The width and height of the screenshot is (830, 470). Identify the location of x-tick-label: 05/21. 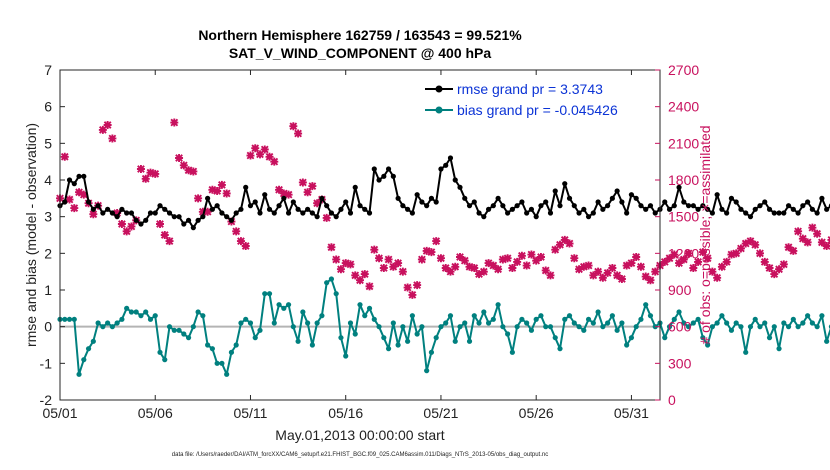
(440, 413).